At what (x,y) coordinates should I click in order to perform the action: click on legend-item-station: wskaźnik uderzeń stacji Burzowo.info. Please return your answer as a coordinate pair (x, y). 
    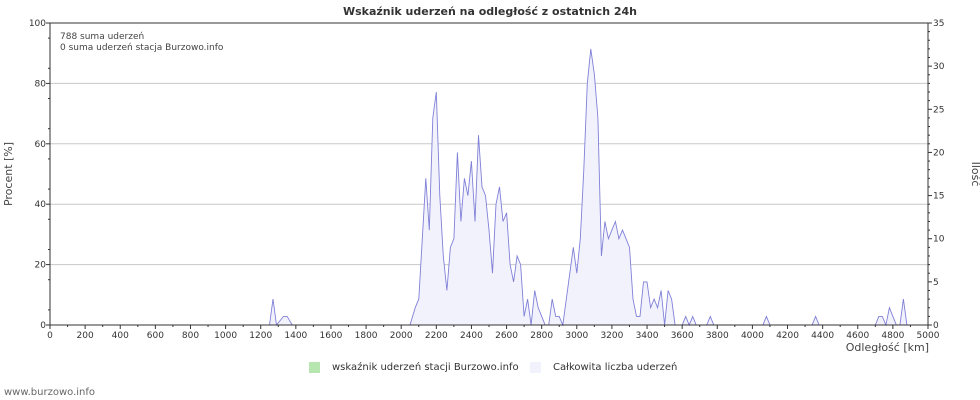
    Looking at the image, I should click on (414, 367).